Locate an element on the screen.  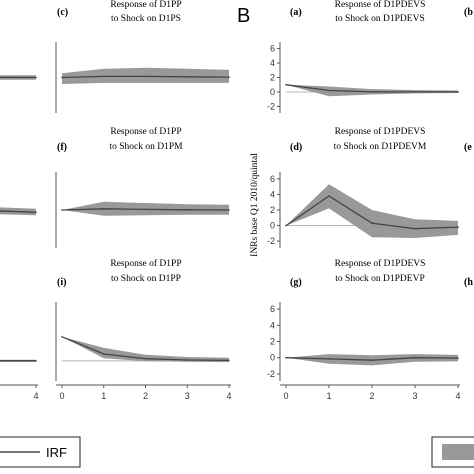
irf-line is located at coordinates (18, 211).